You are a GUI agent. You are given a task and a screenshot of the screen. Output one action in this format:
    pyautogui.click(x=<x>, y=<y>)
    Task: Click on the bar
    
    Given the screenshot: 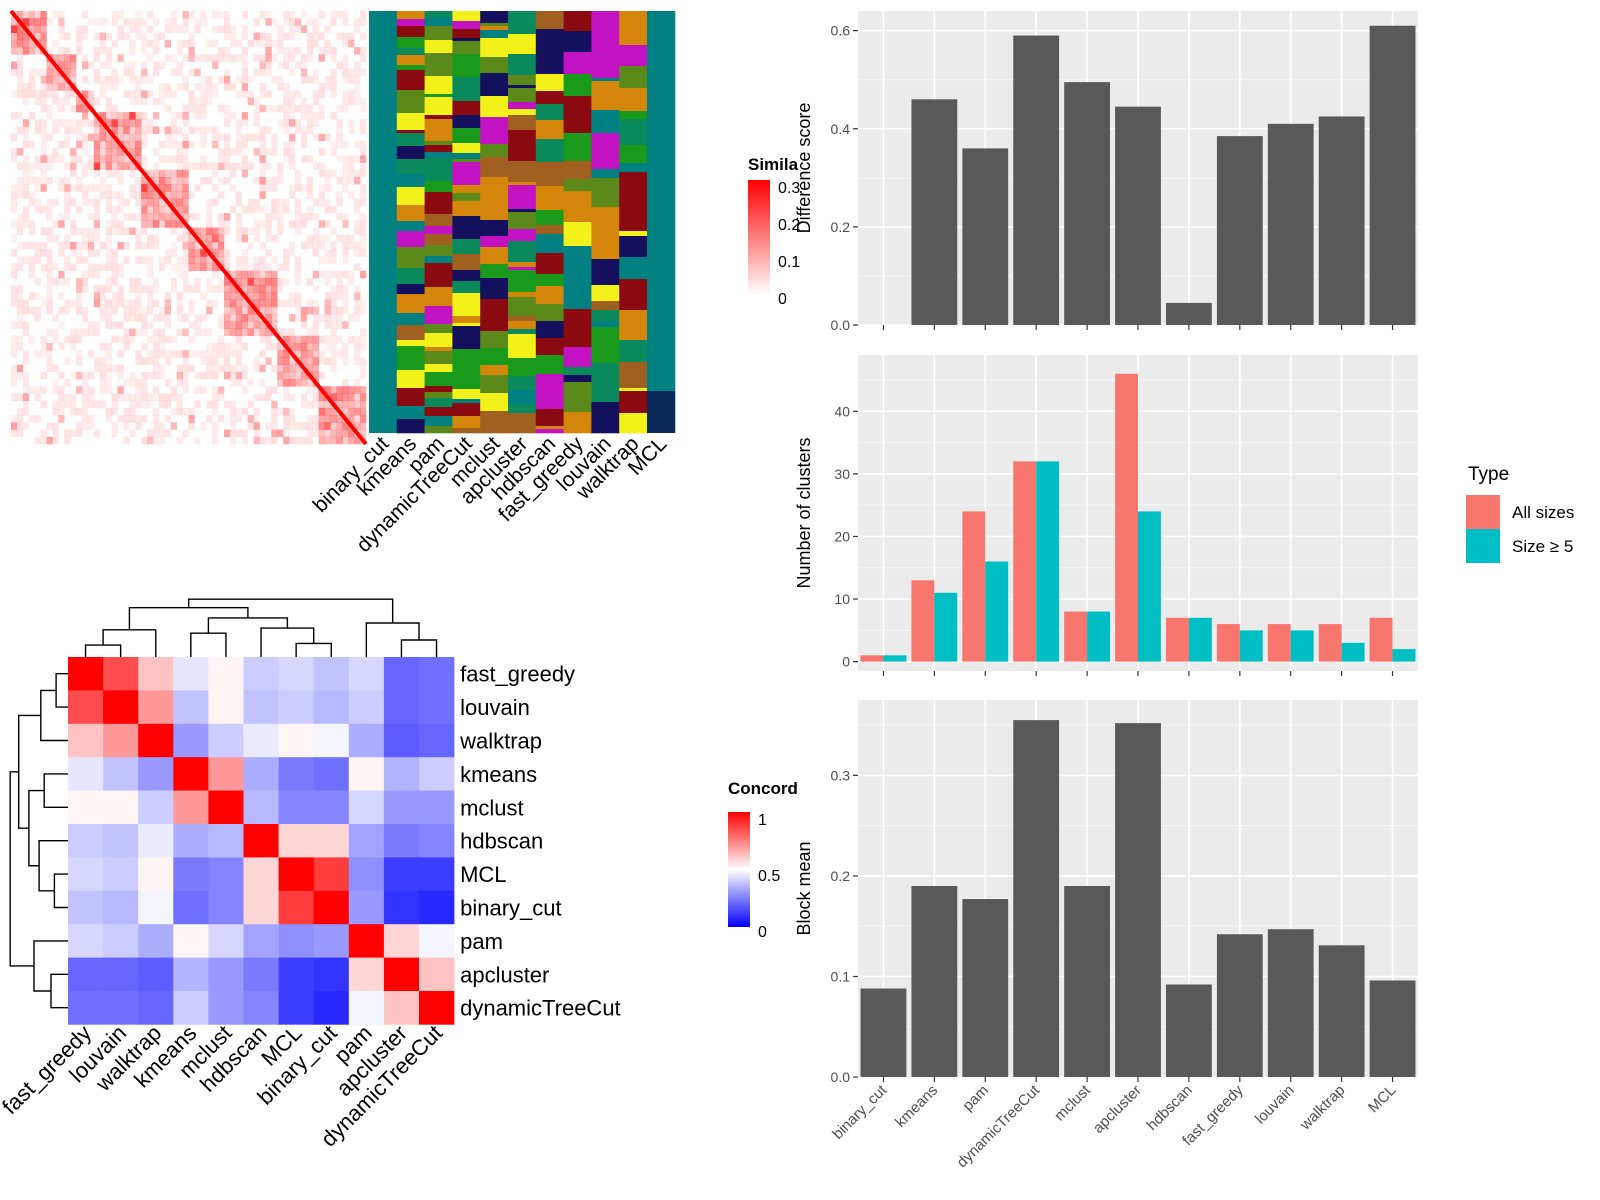 What is the action you would take?
    pyautogui.click(x=1290, y=224)
    